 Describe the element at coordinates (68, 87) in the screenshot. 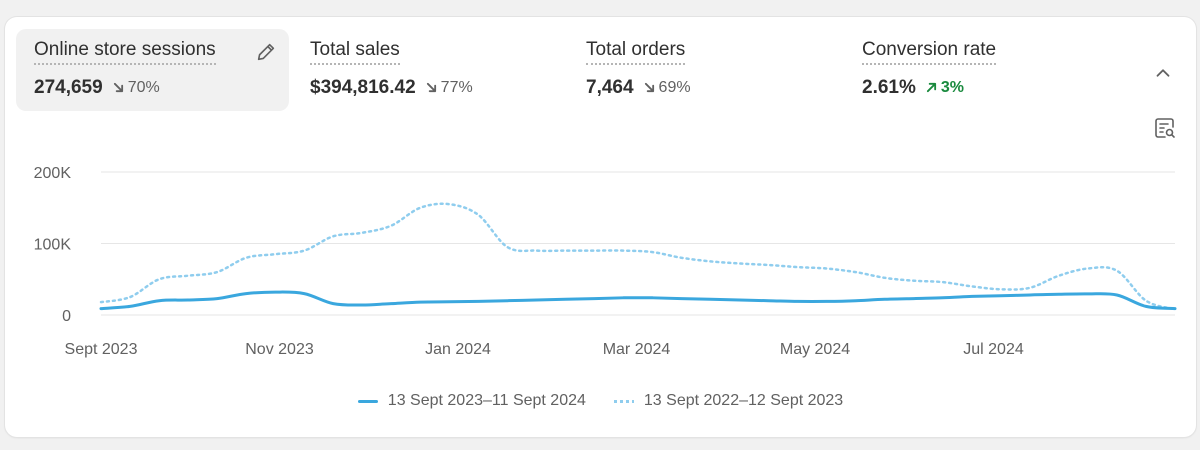

I see `metric-value: 274,659` at that location.